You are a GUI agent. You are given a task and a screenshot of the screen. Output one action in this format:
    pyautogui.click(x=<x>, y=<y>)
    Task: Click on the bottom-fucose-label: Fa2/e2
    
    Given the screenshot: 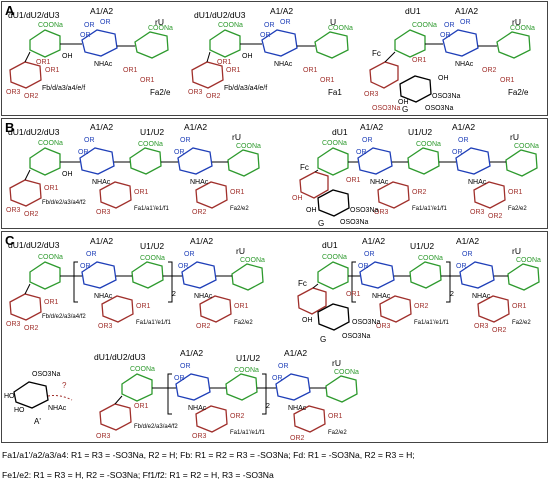 What is the action you would take?
    pyautogui.click(x=337, y=433)
    